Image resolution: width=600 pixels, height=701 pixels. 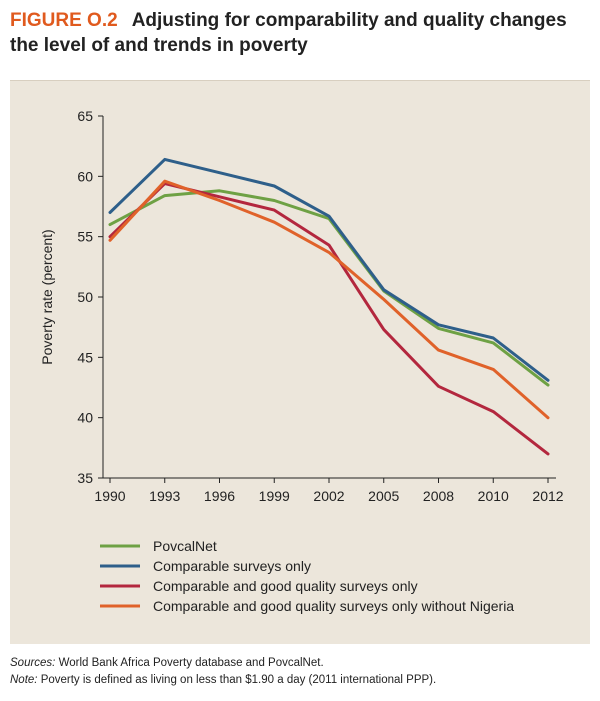 I want to click on x-tick-label: 2005, so click(x=383, y=496).